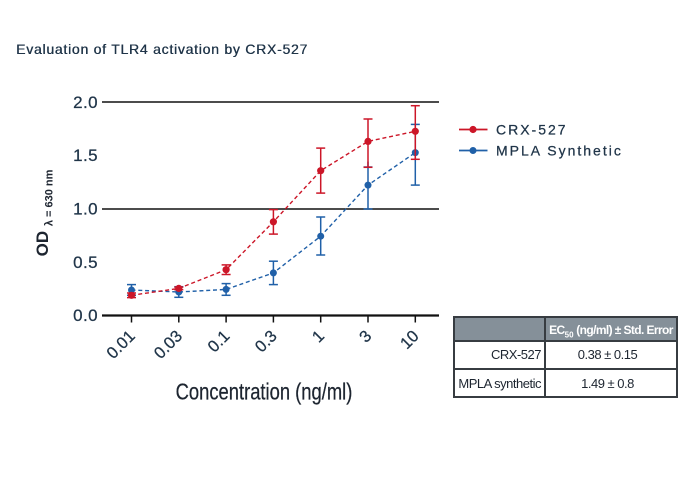 Image resolution: width=700 pixels, height=484 pixels. I want to click on svg-text: CRX-527, so click(532, 130).